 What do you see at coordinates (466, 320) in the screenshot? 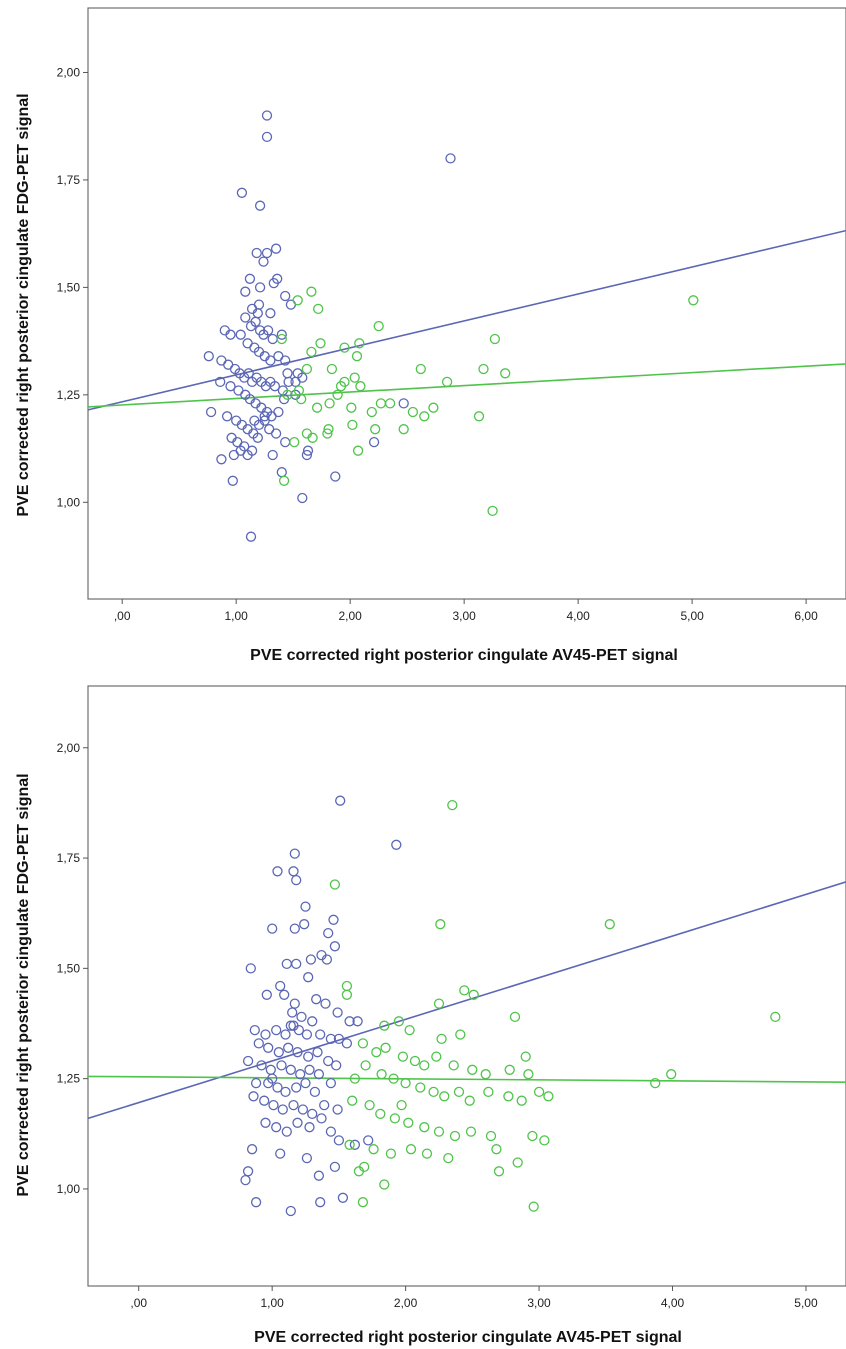
I see `fit-lines` at bounding box center [466, 320].